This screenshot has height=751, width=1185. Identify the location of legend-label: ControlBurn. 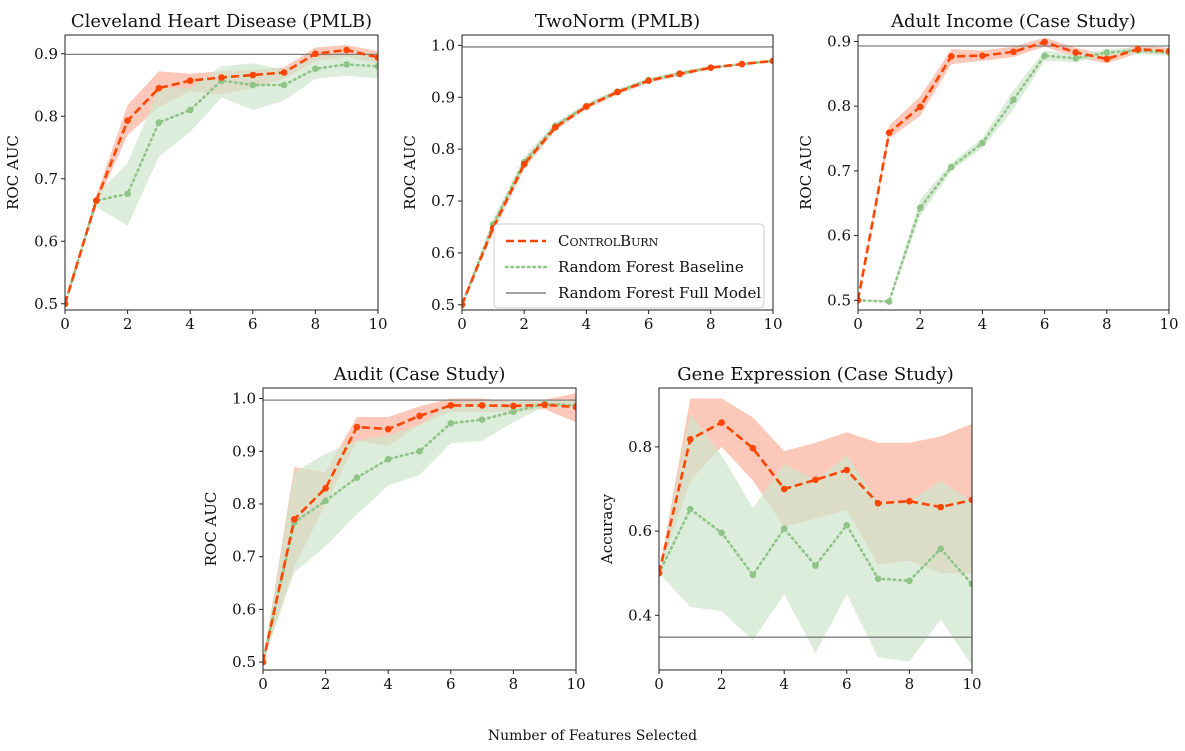
(608, 241).